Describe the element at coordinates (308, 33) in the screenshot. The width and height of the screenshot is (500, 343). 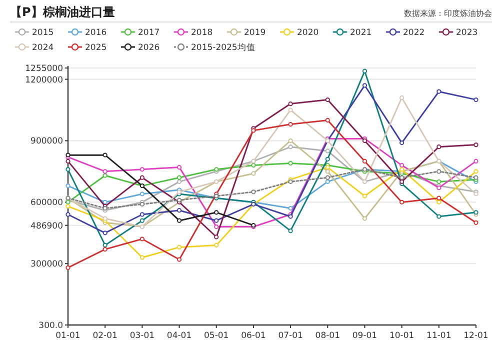
I see `legend-label: 2020` at that location.